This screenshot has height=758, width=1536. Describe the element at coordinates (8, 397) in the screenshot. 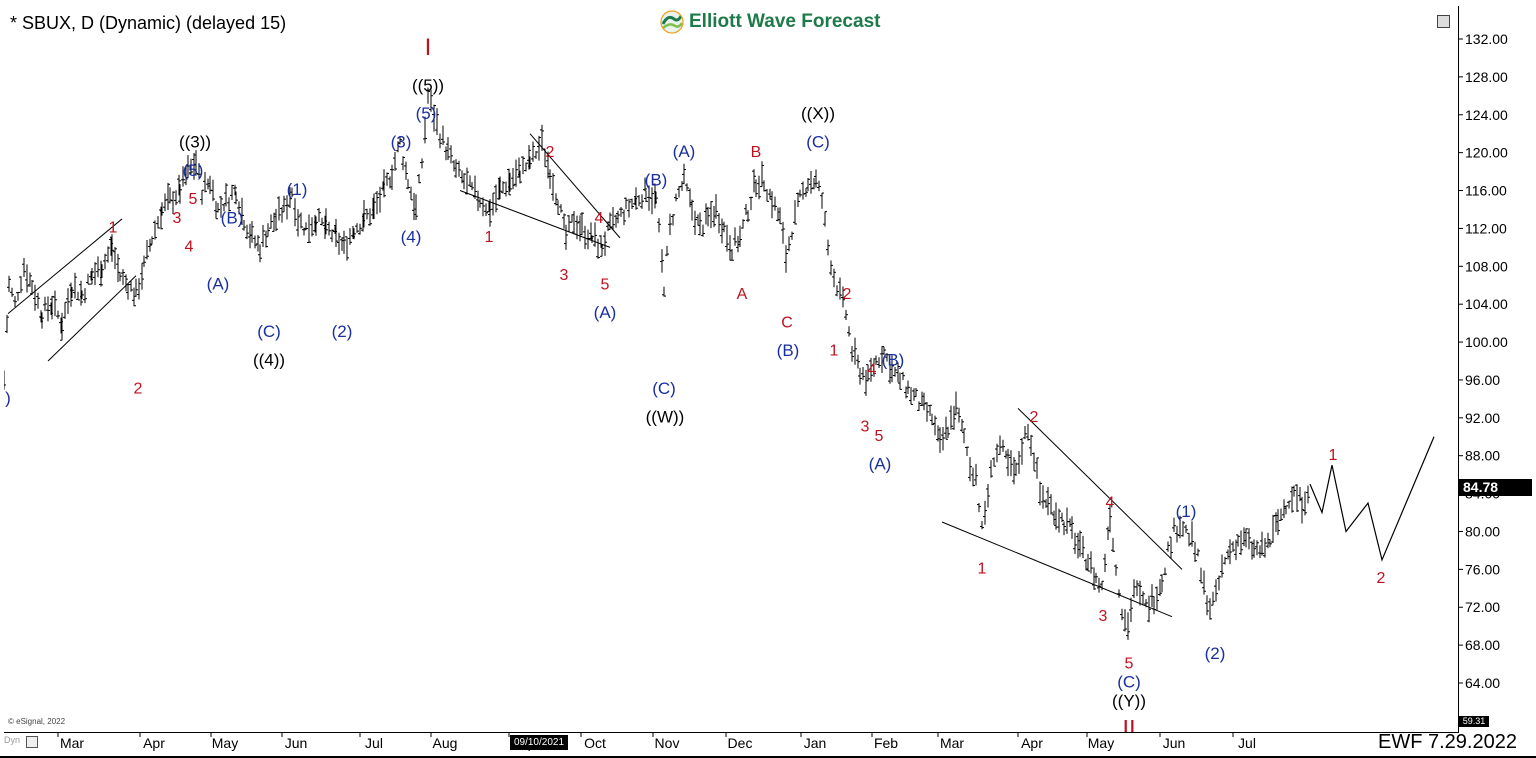

I see `wave-label: )` at that location.